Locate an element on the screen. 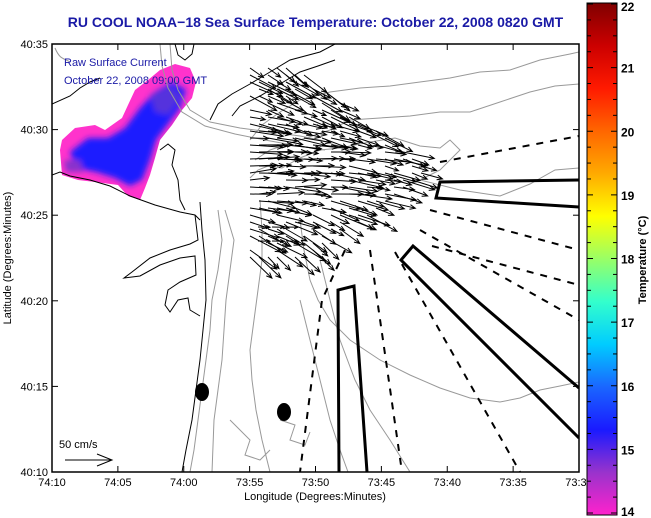 The image size is (651, 518). x-tick-label: 73:50 is located at coordinates (316, 483).